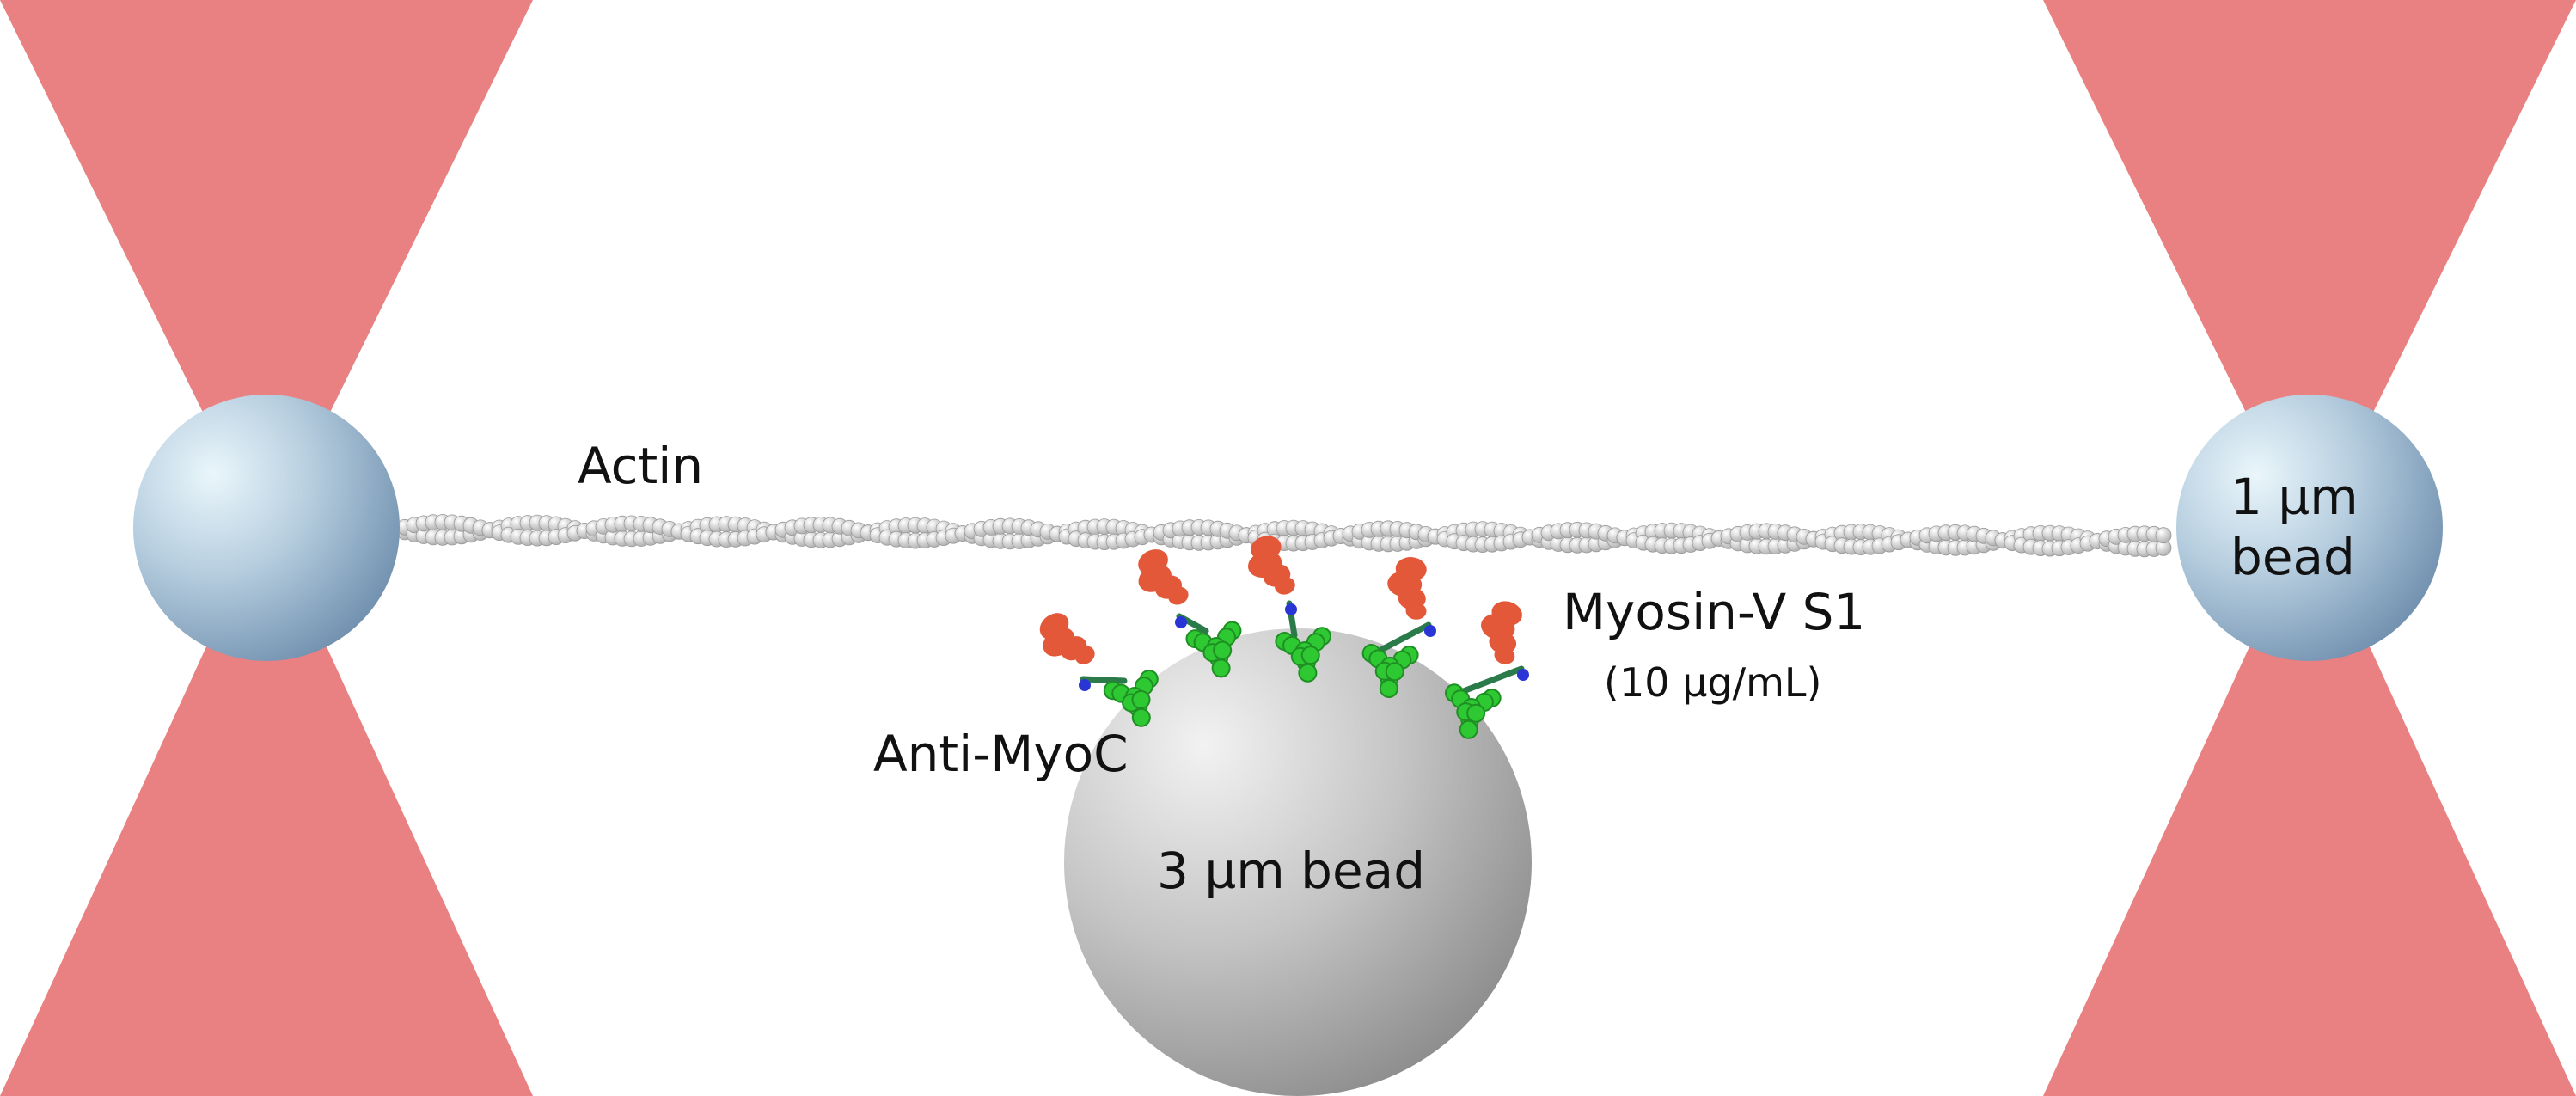 Image resolution: width=2576 pixels, height=1096 pixels. Describe the element at coordinates (2309, 271) in the screenshot. I see `right-laser-cone-top` at that location.